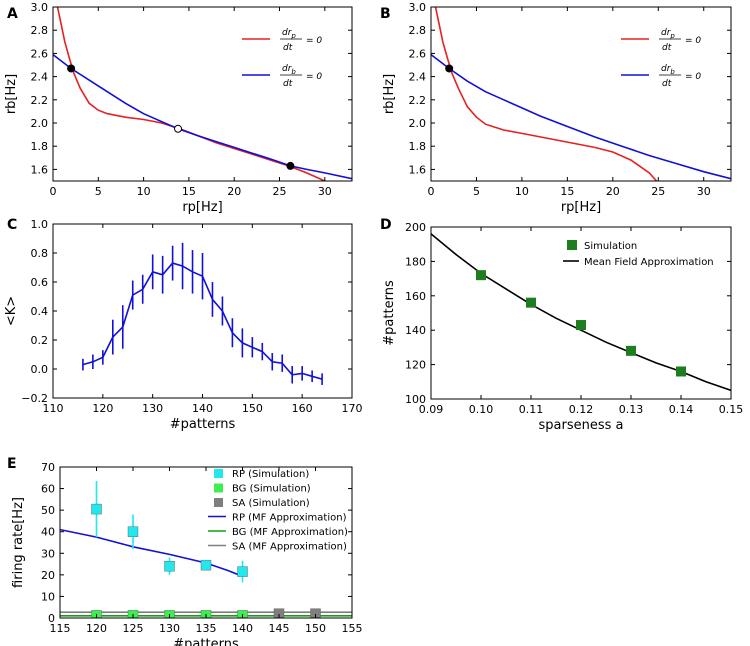  Describe the element at coordinates (40, 282) in the screenshot. I see `y-tick-label: 0.6` at that location.